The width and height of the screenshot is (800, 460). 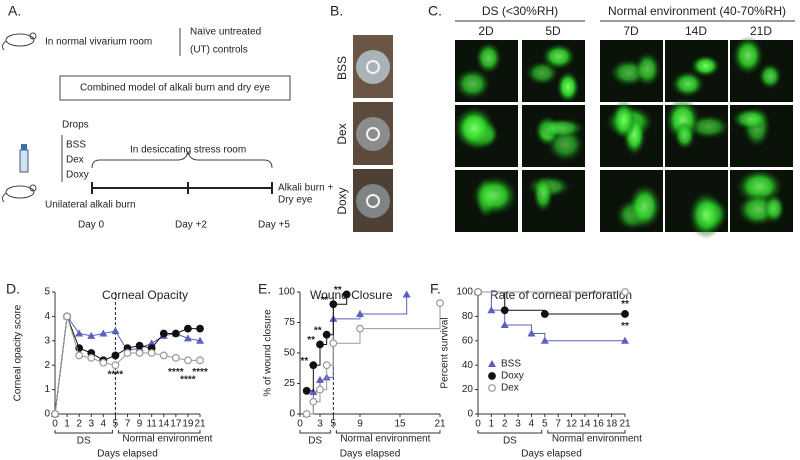 I want to click on room-brace, so click(x=182, y=160).